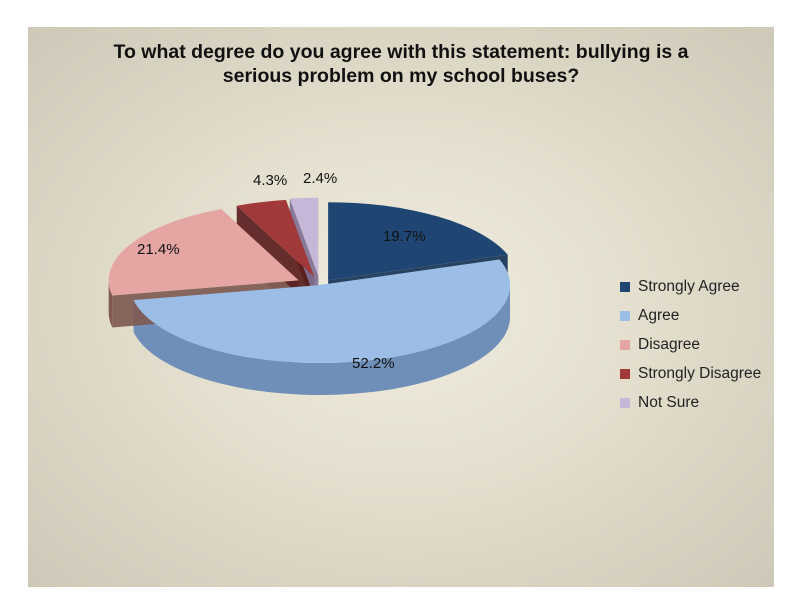 This screenshot has height=608, width=800. I want to click on legend-label: Disagree, so click(669, 344).